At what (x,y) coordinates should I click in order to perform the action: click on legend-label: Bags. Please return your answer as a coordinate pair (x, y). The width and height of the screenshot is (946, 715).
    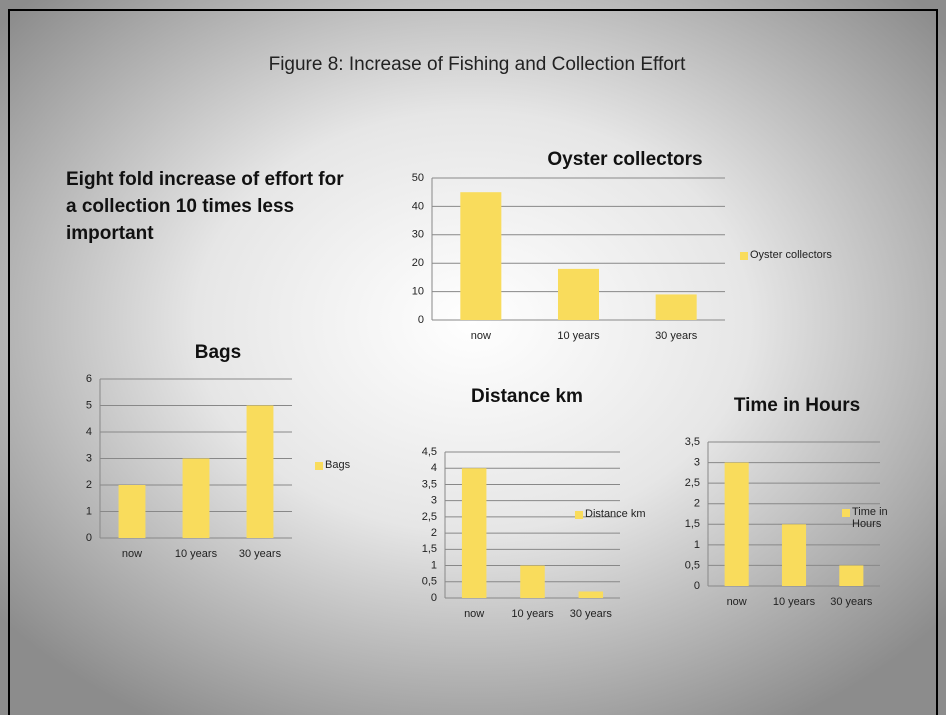
    Looking at the image, I should click on (338, 465).